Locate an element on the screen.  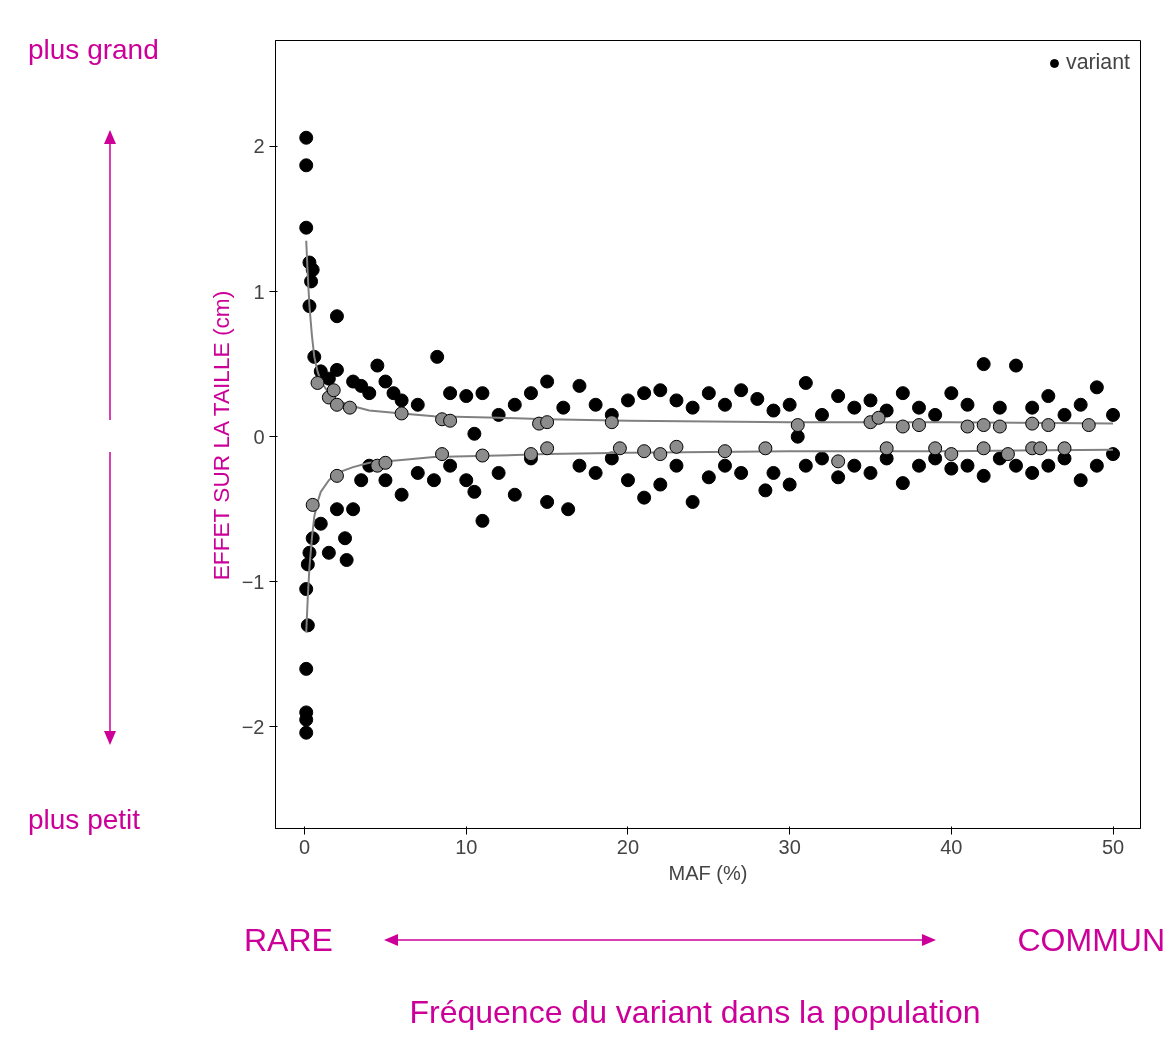
y-tick-label: −1 is located at coordinates (253, 581).